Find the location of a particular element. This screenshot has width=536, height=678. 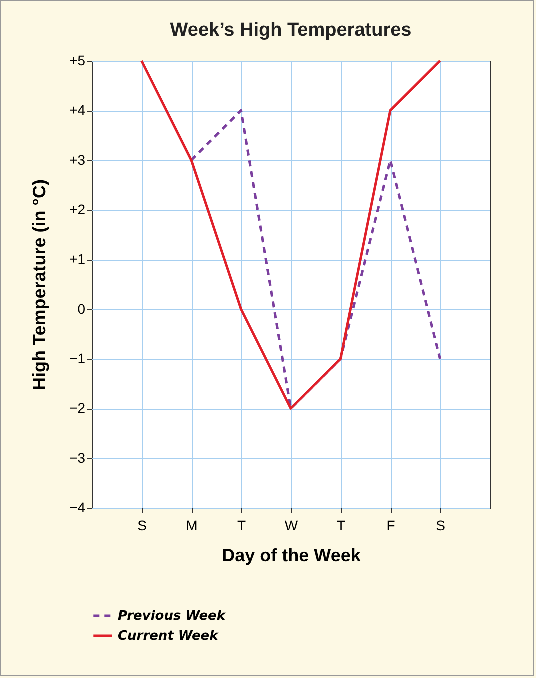

chart-title: Week’s High Temperatures is located at coordinates (291, 30).